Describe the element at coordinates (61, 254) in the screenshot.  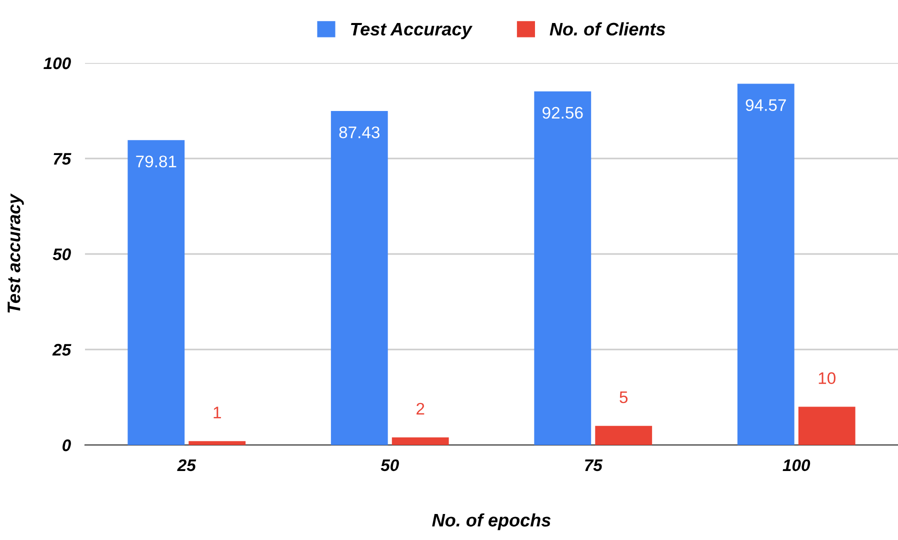
I see `y-tick-label: 50` at that location.